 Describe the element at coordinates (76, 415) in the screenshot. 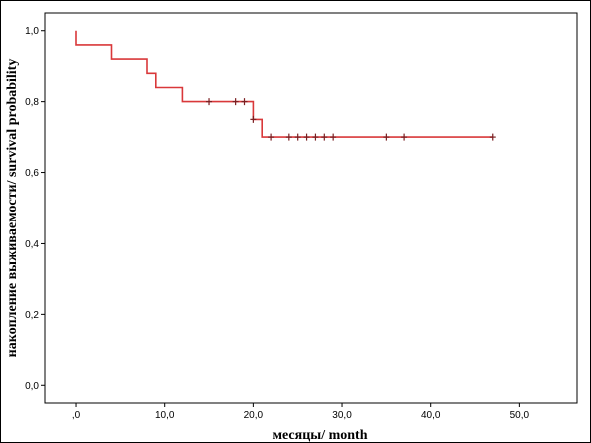

I see `x-tick-label: ,0` at that location.